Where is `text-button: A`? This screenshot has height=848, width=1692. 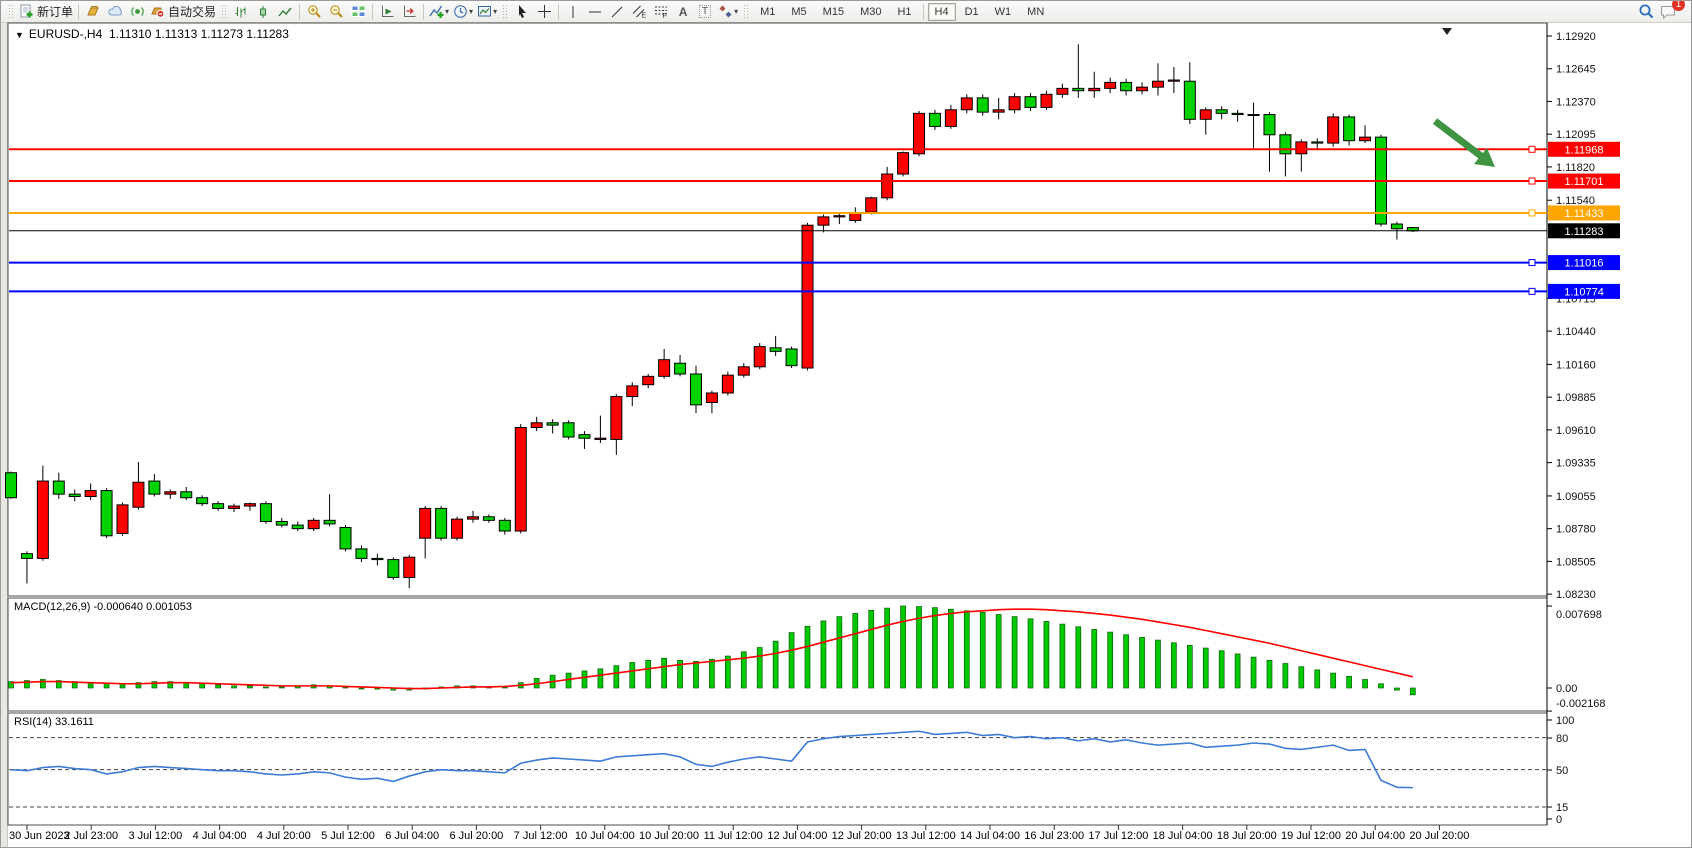 text-button: A is located at coordinates (683, 12).